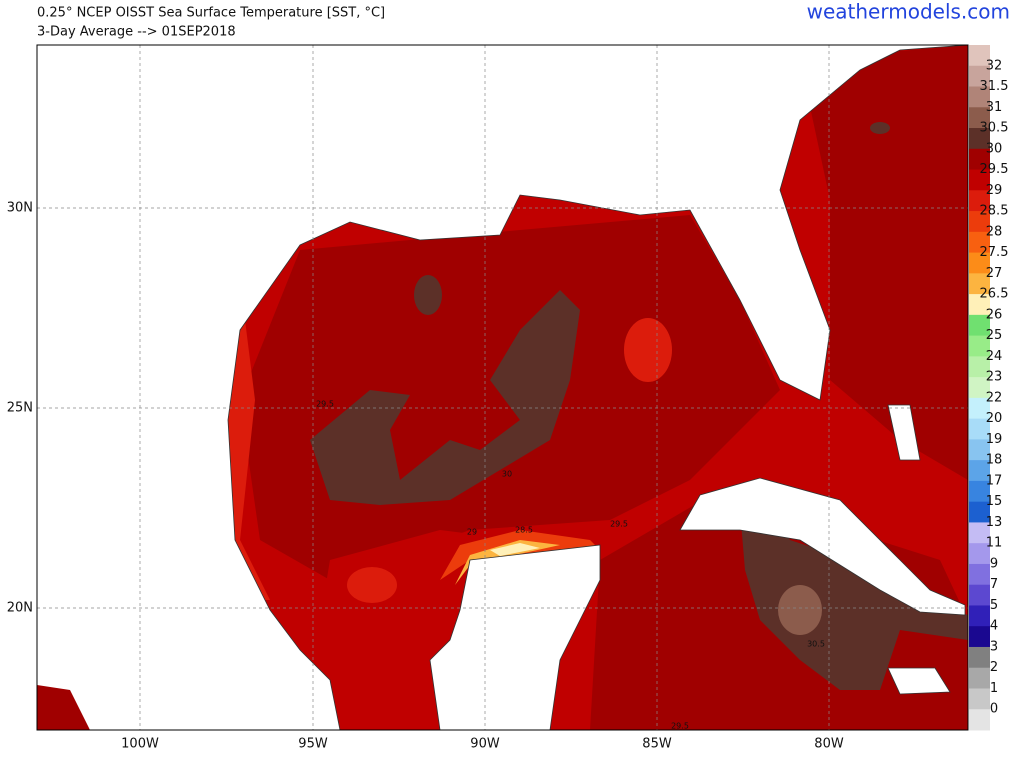 The width and height of the screenshot is (1024, 768). Describe the element at coordinates (994, 439) in the screenshot. I see `colorbar-label: 19` at that location.